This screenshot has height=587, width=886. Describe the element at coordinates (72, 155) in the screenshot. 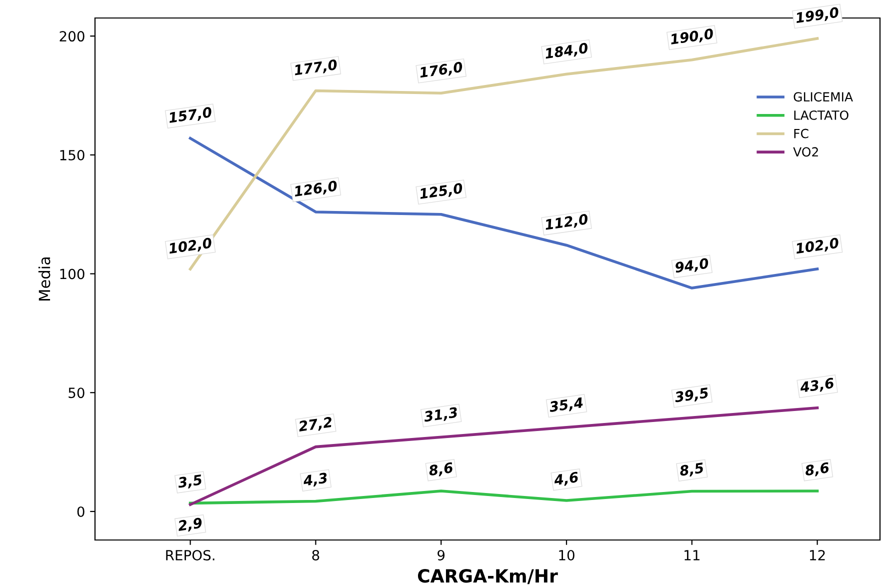

I see `y-tick-label: 150` at that location.